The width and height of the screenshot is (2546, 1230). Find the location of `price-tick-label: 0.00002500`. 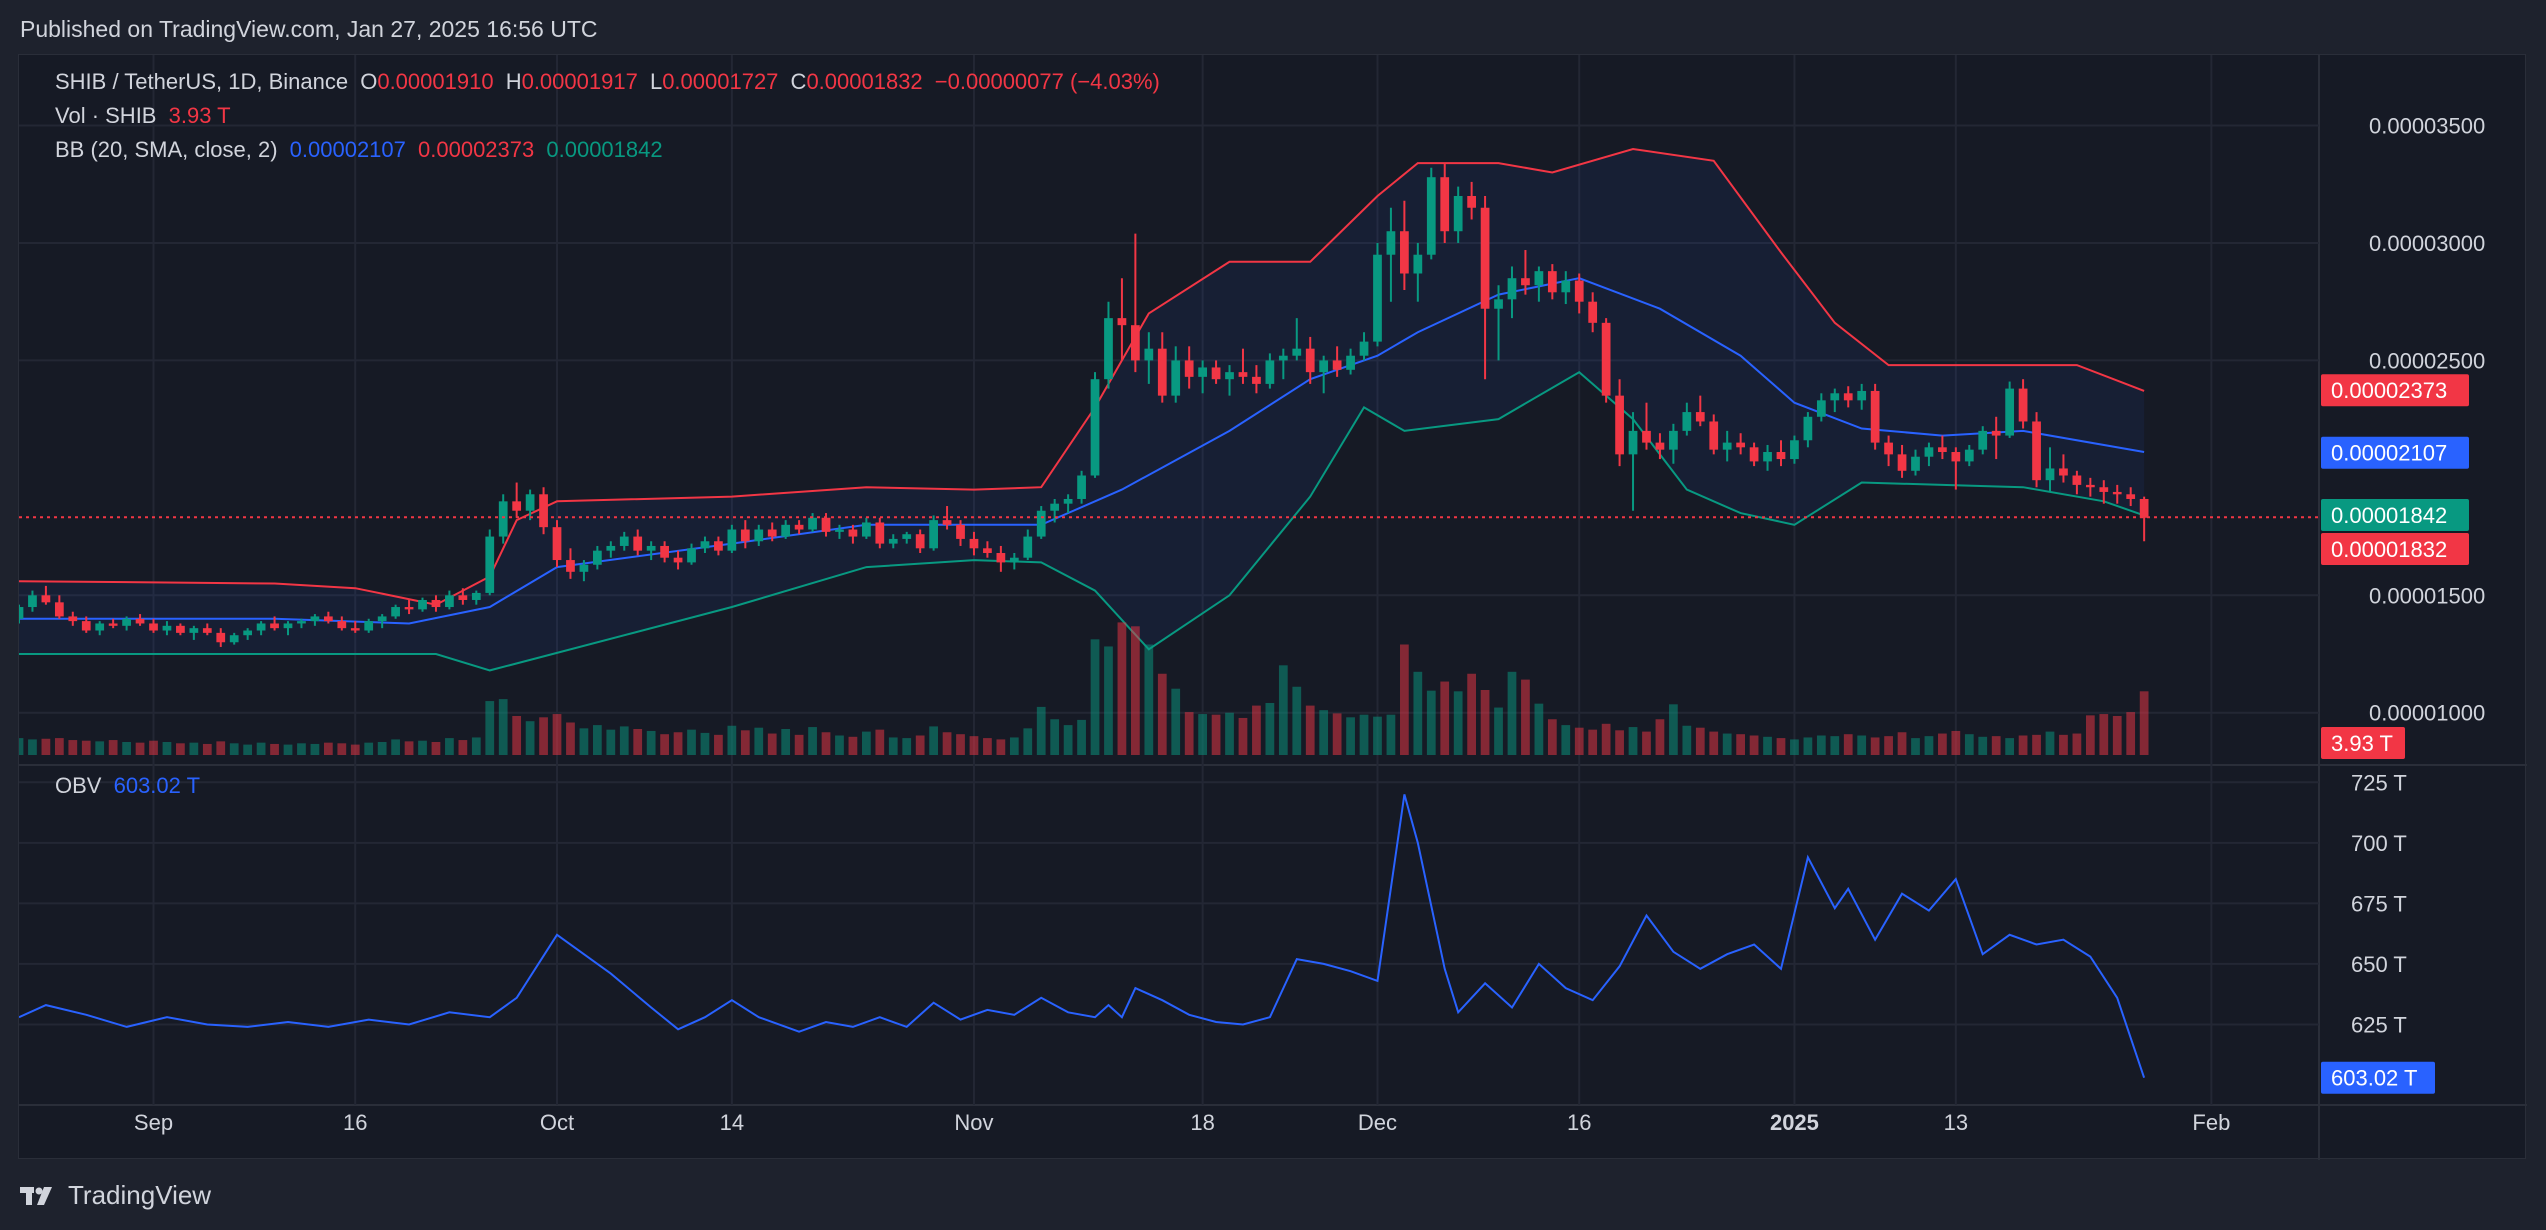

price-tick-label: 0.00002500 is located at coordinates (2427, 360).